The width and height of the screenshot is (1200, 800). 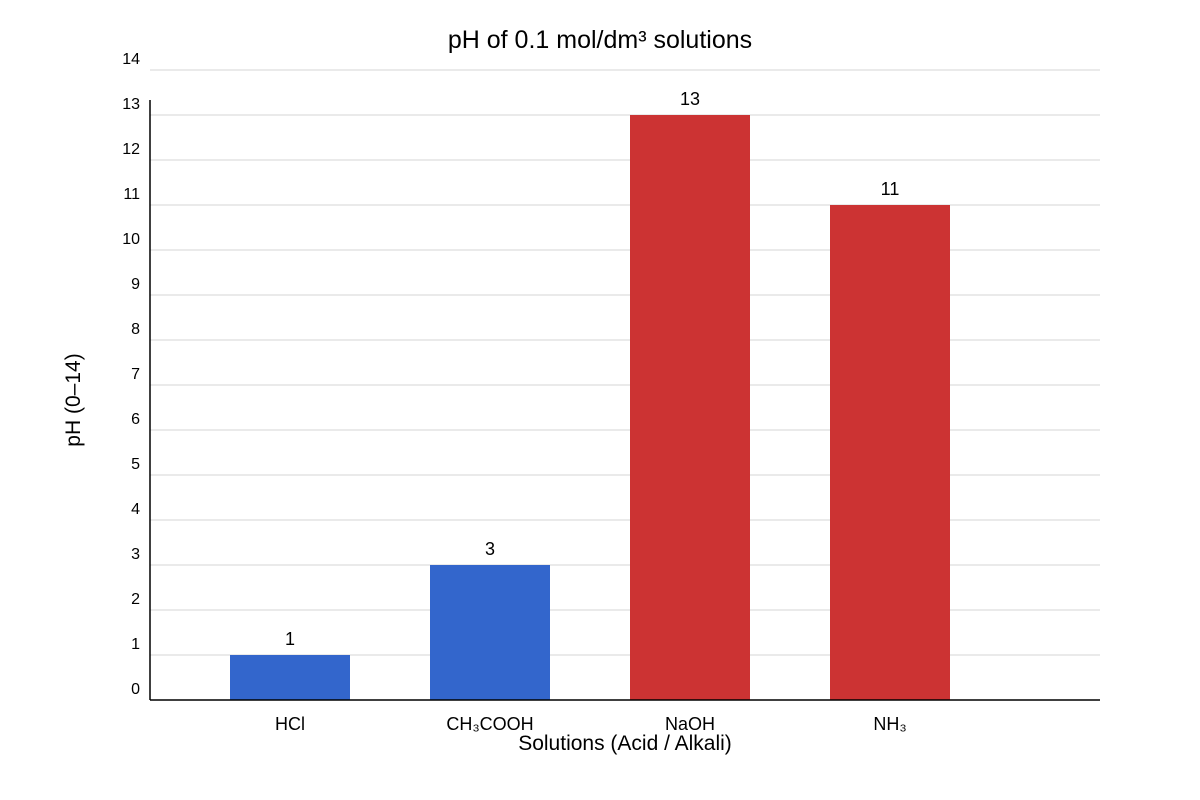 What do you see at coordinates (135, 374) in the screenshot?
I see `y-tick-label-7: 7` at bounding box center [135, 374].